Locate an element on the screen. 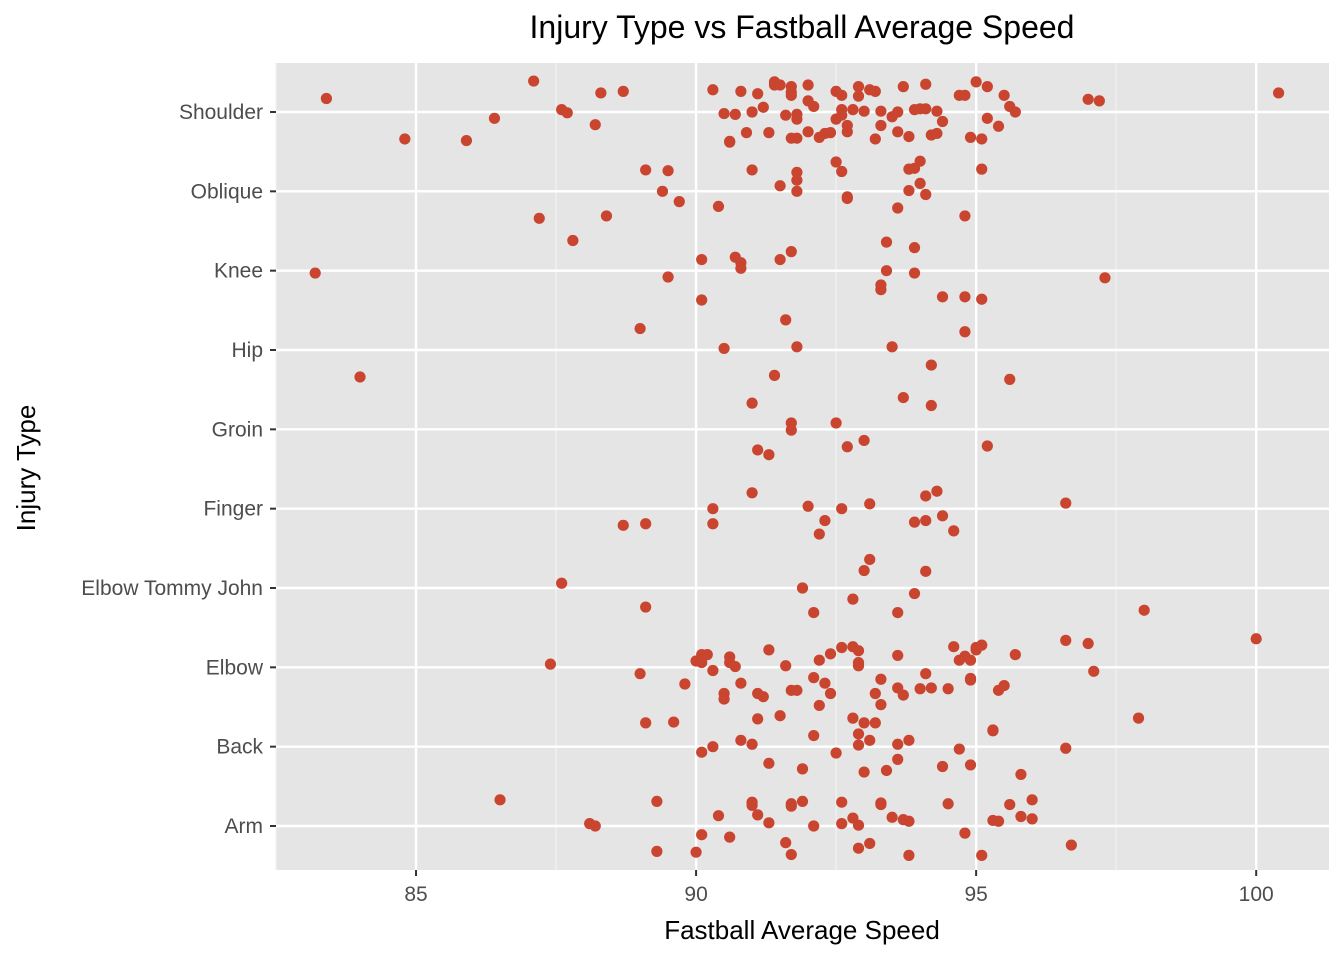 The width and height of the screenshot is (1344, 960). y-tick-label: Elbow Tommy John is located at coordinates (172, 588).